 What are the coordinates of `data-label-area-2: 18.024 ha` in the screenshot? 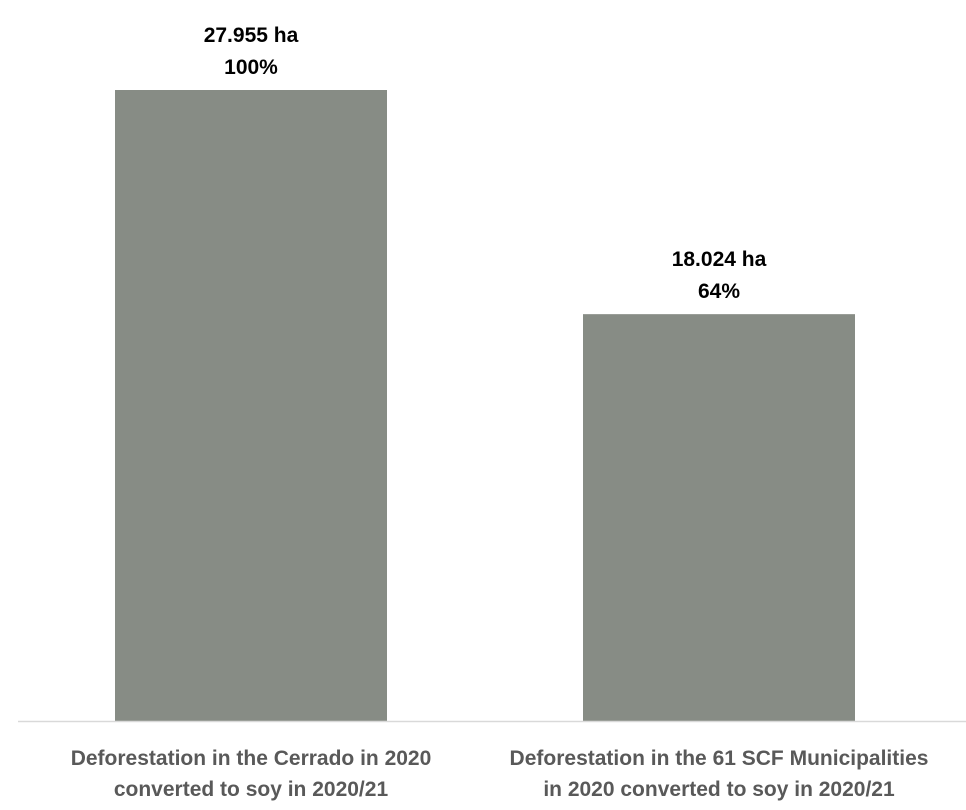 It's located at (719, 259).